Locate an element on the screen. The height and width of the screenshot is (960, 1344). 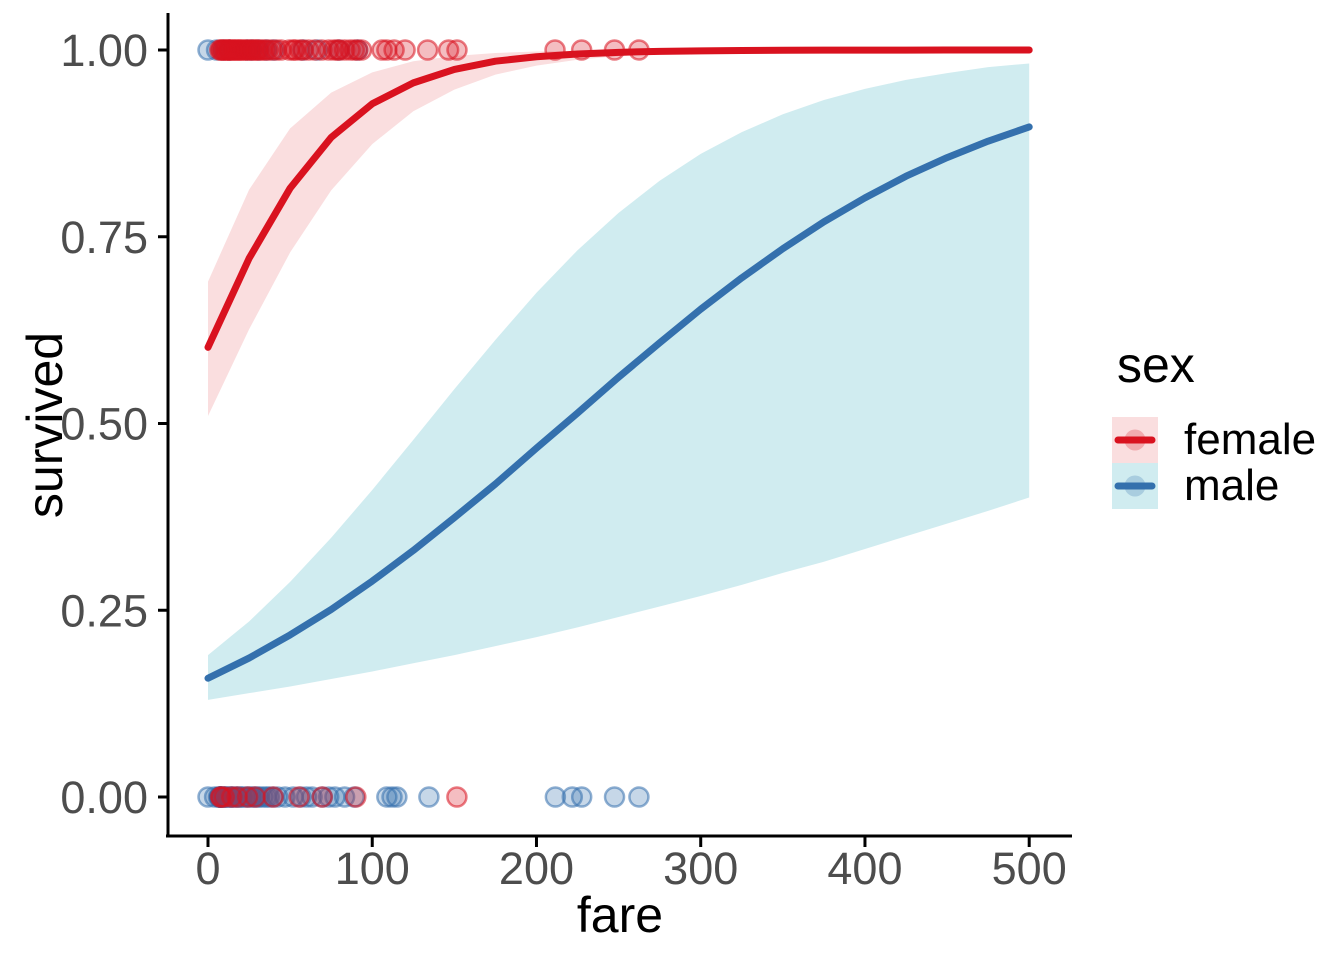
legend-item-female: female is located at coordinates (1214, 440).